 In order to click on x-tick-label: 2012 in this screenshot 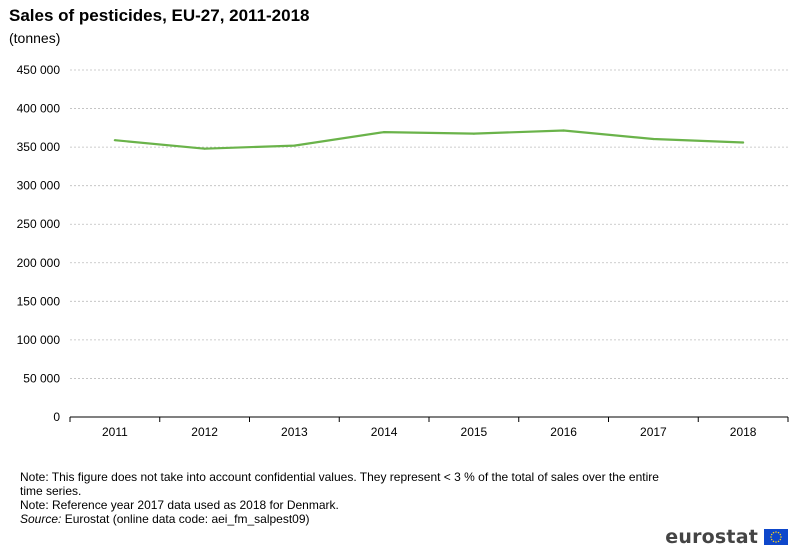, I will do `click(204, 432)`.